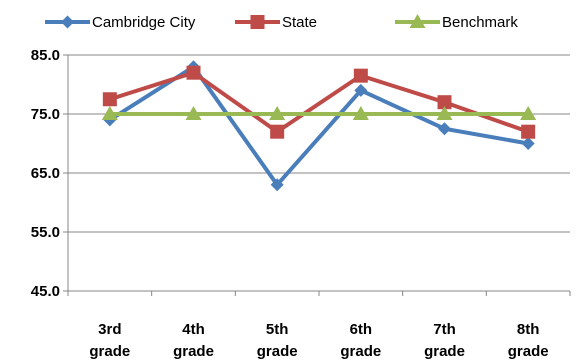  I want to click on legend-item: Cambridge City, so click(120, 22).